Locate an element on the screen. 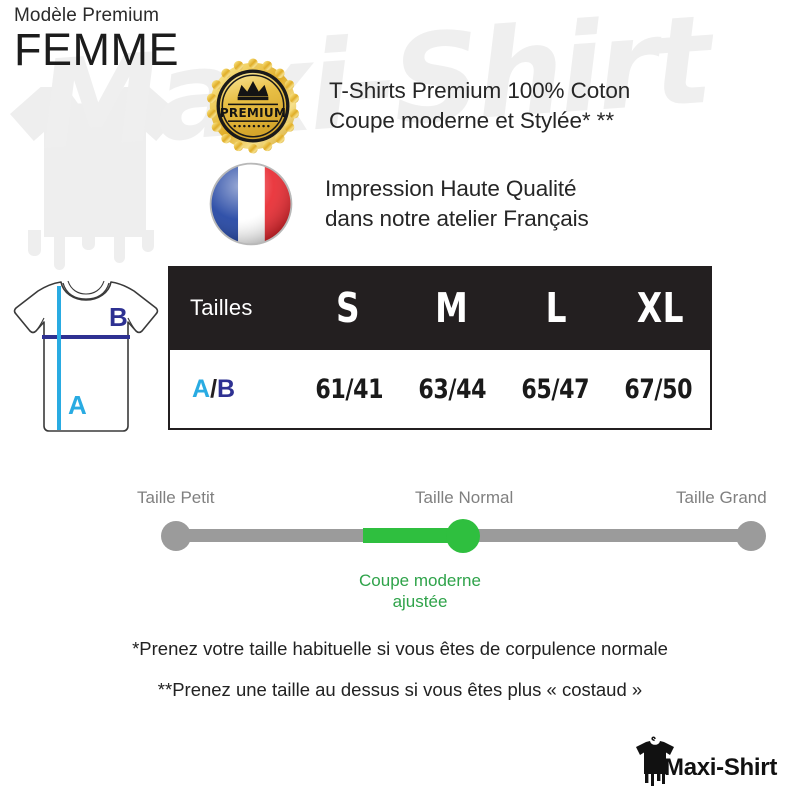 This screenshot has height=800, width=800. fit-slider-caption-line1: Coupe moderne is located at coordinates (420, 580).